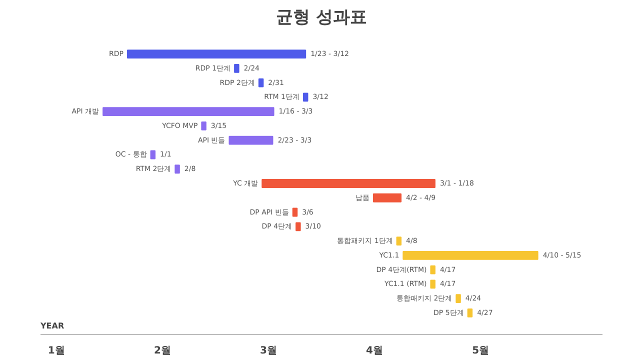 This screenshot has width=622, height=359. I want to click on x-tick-label: 5월, so click(481, 351).